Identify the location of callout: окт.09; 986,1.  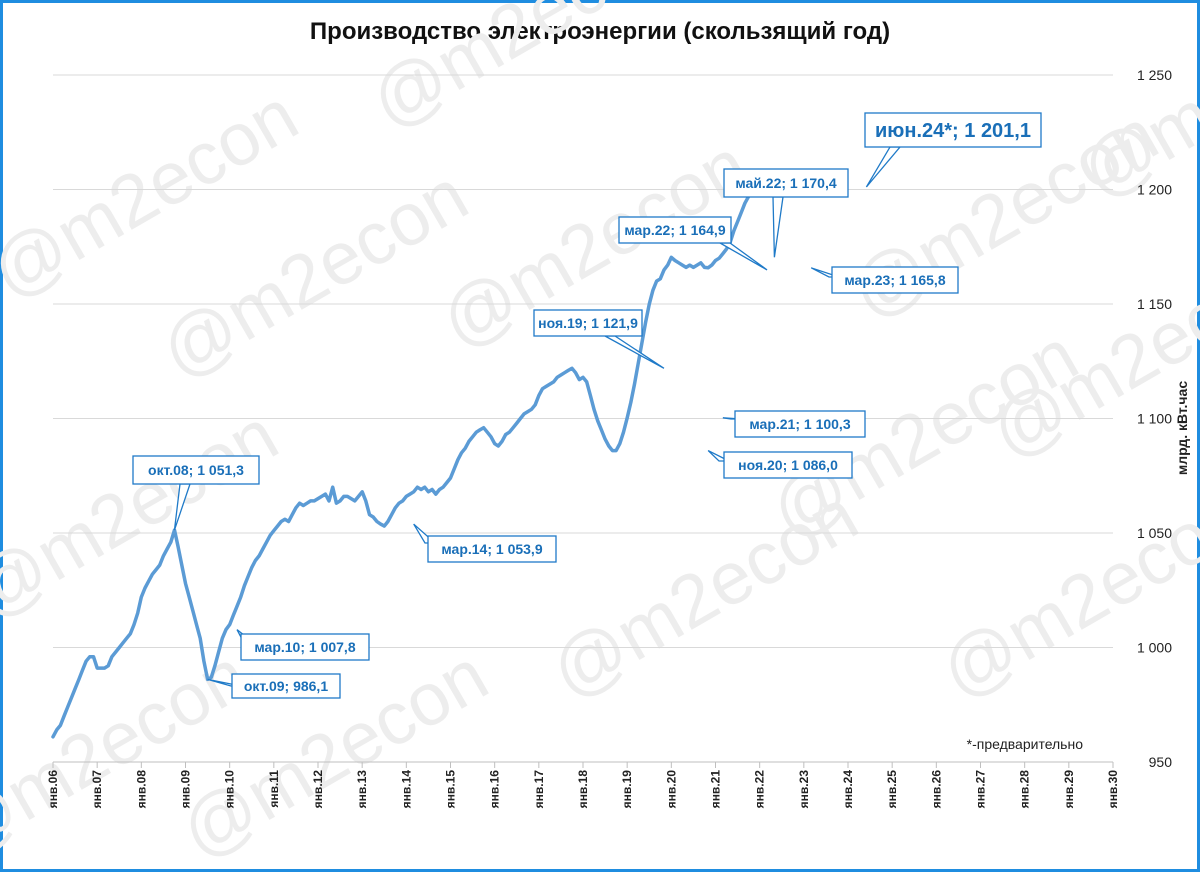
(274, 686).